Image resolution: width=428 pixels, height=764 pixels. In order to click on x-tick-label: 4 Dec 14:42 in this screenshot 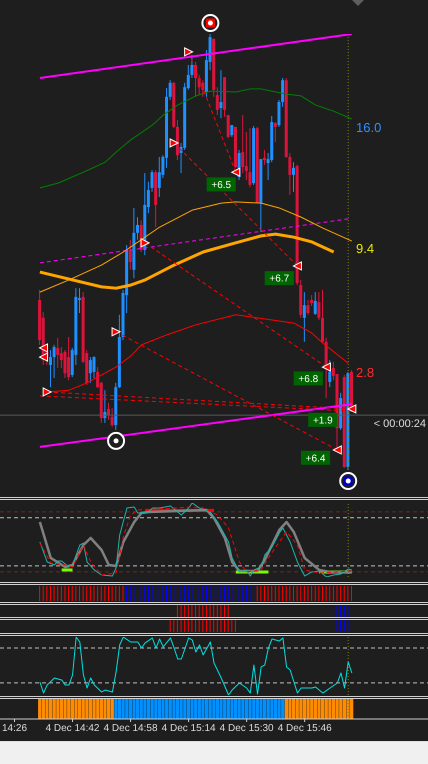, I will do `click(73, 728)`.